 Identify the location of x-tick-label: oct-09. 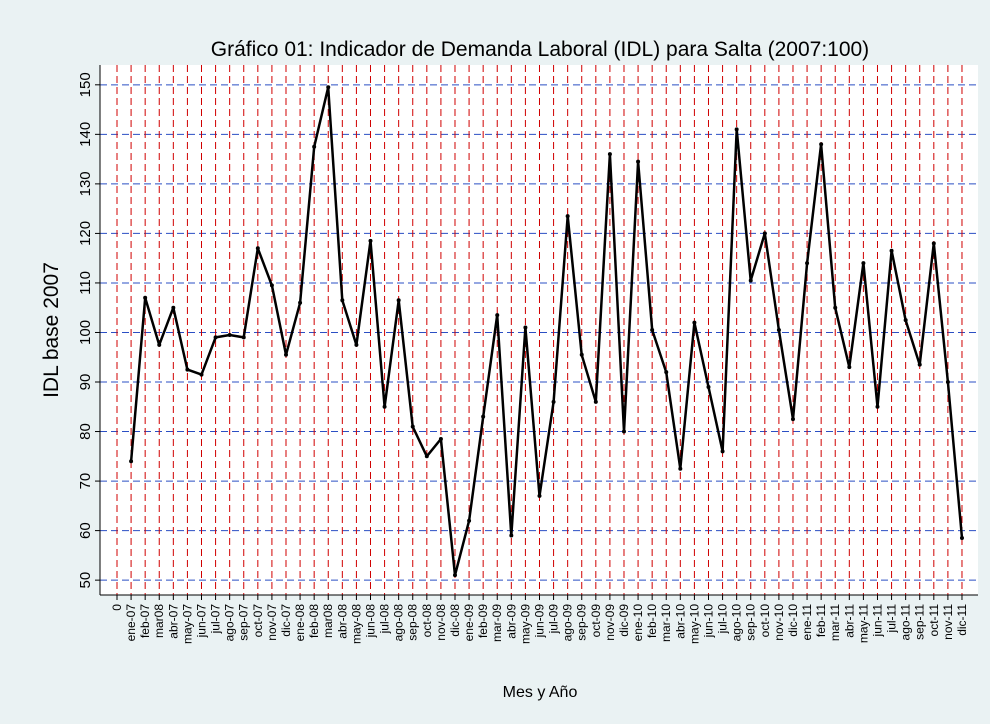
(596, 621).